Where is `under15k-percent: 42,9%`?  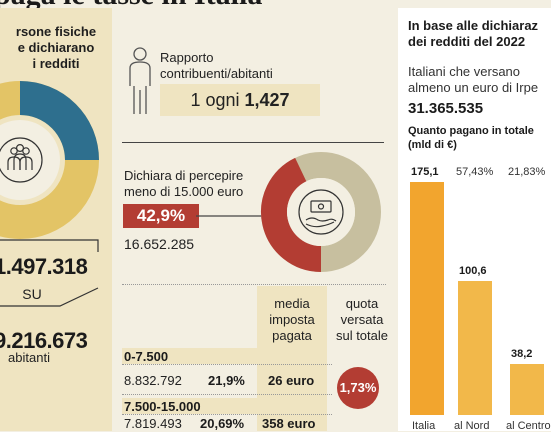 under15k-percent: 42,9% is located at coordinates (161, 216).